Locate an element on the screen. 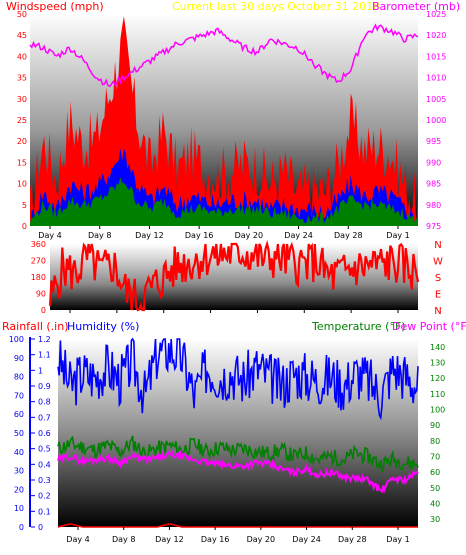 The width and height of the screenshot is (466, 555). barometer-tick-label: 1010 is located at coordinates (436, 78).